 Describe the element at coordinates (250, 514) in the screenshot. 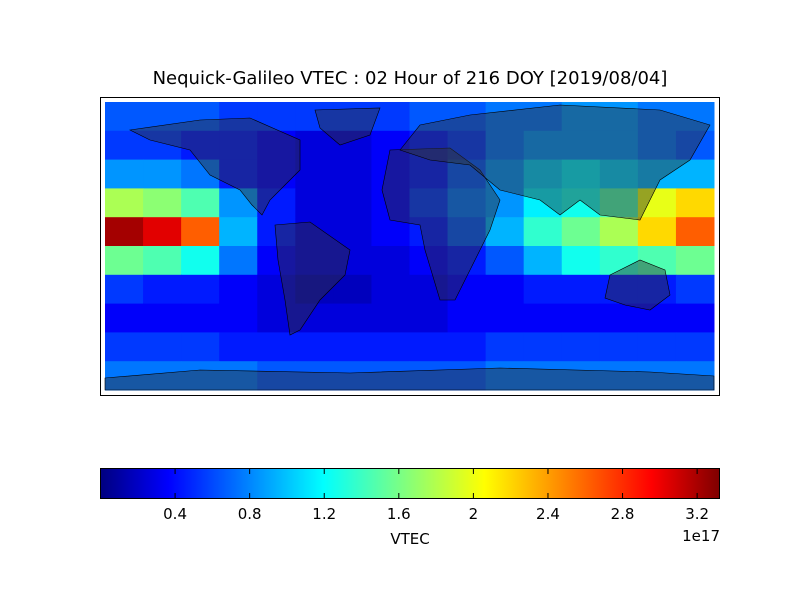

I see `colorbar-tick-label: 0.8` at that location.